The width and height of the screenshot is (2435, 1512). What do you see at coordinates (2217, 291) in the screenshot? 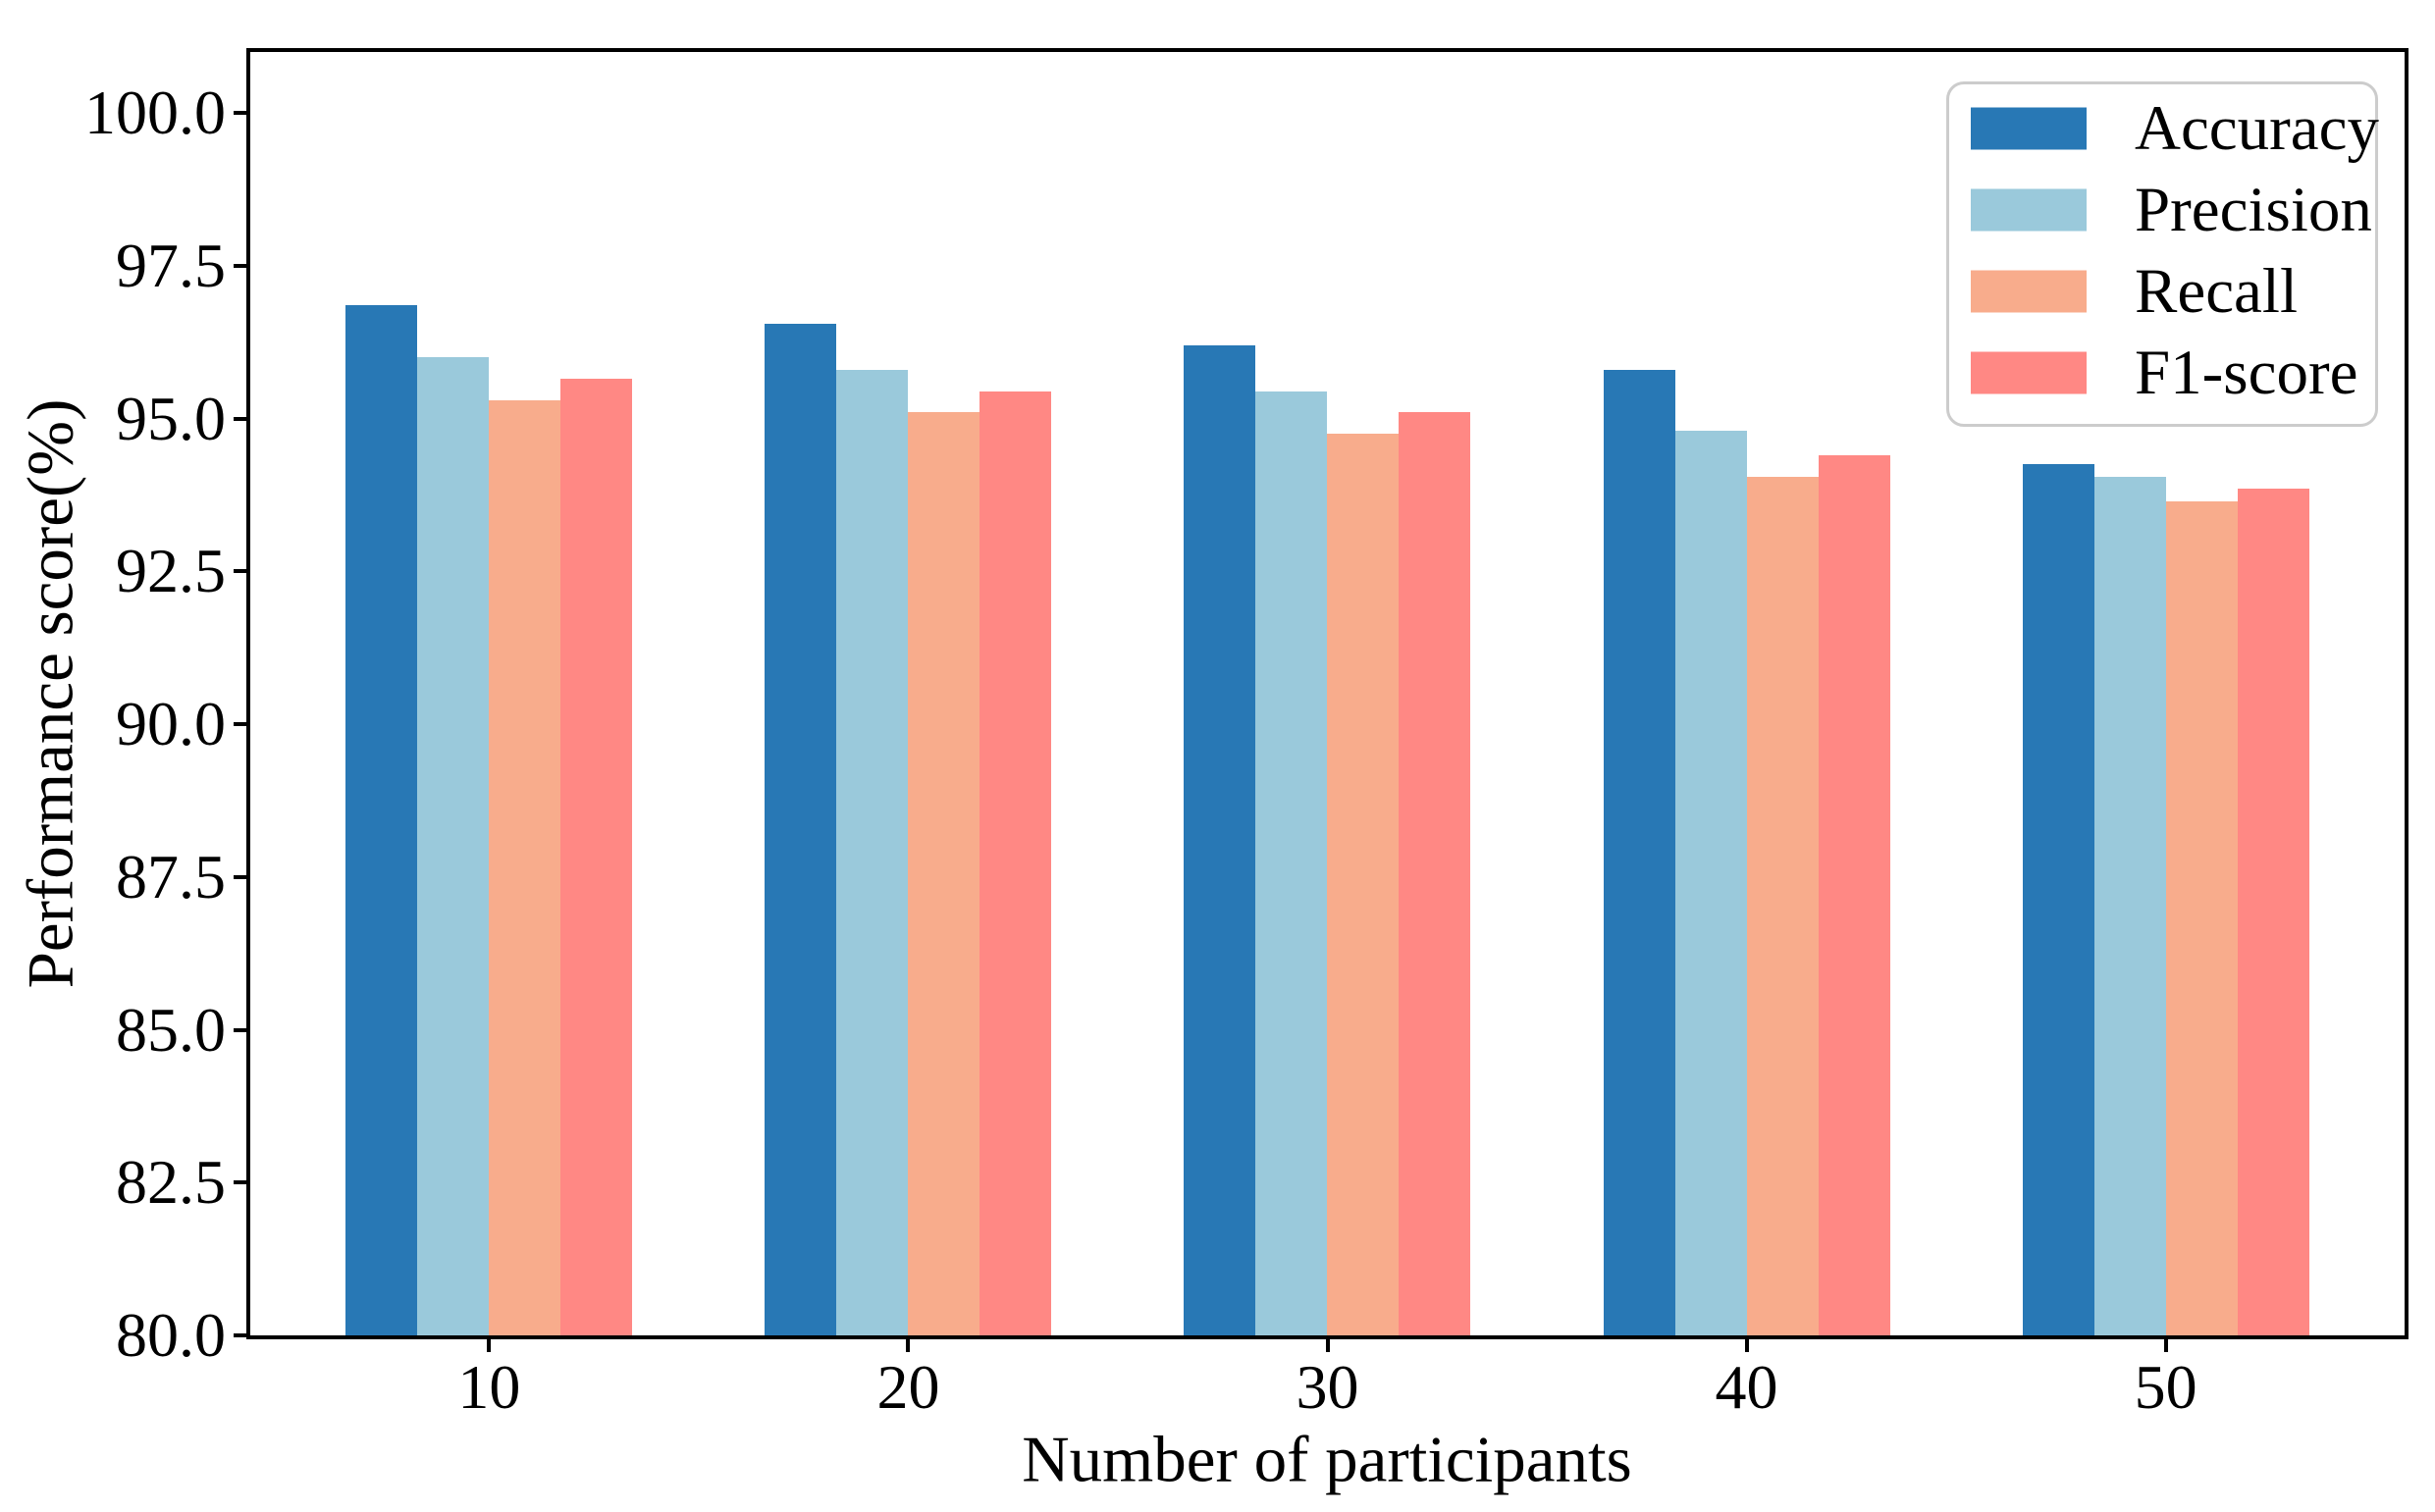
I see `legend-label-recall: Recall` at bounding box center [2217, 291].